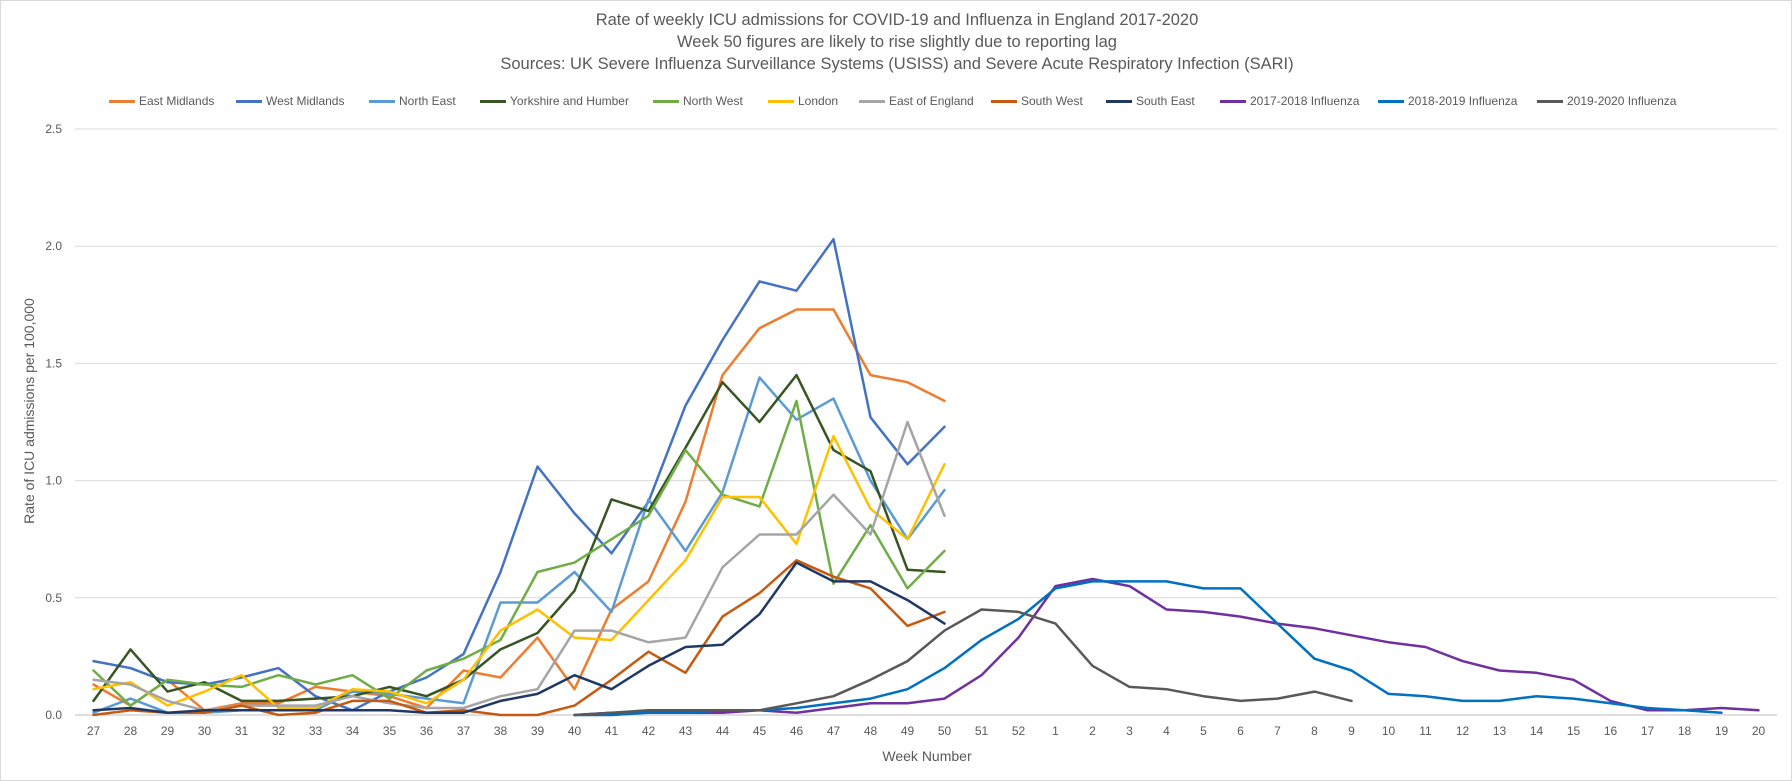  I want to click on legend-label: South East, so click(1165, 101).